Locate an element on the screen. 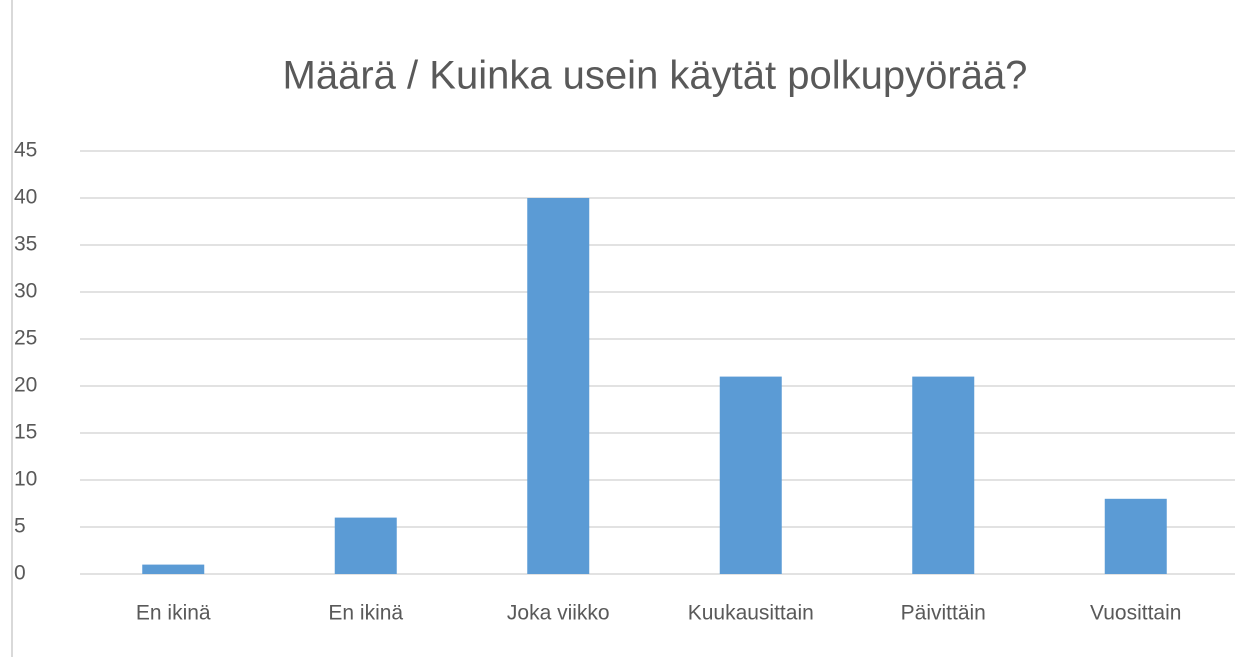 This screenshot has width=1235, height=657. y-tick-label: 45 is located at coordinates (25, 150).